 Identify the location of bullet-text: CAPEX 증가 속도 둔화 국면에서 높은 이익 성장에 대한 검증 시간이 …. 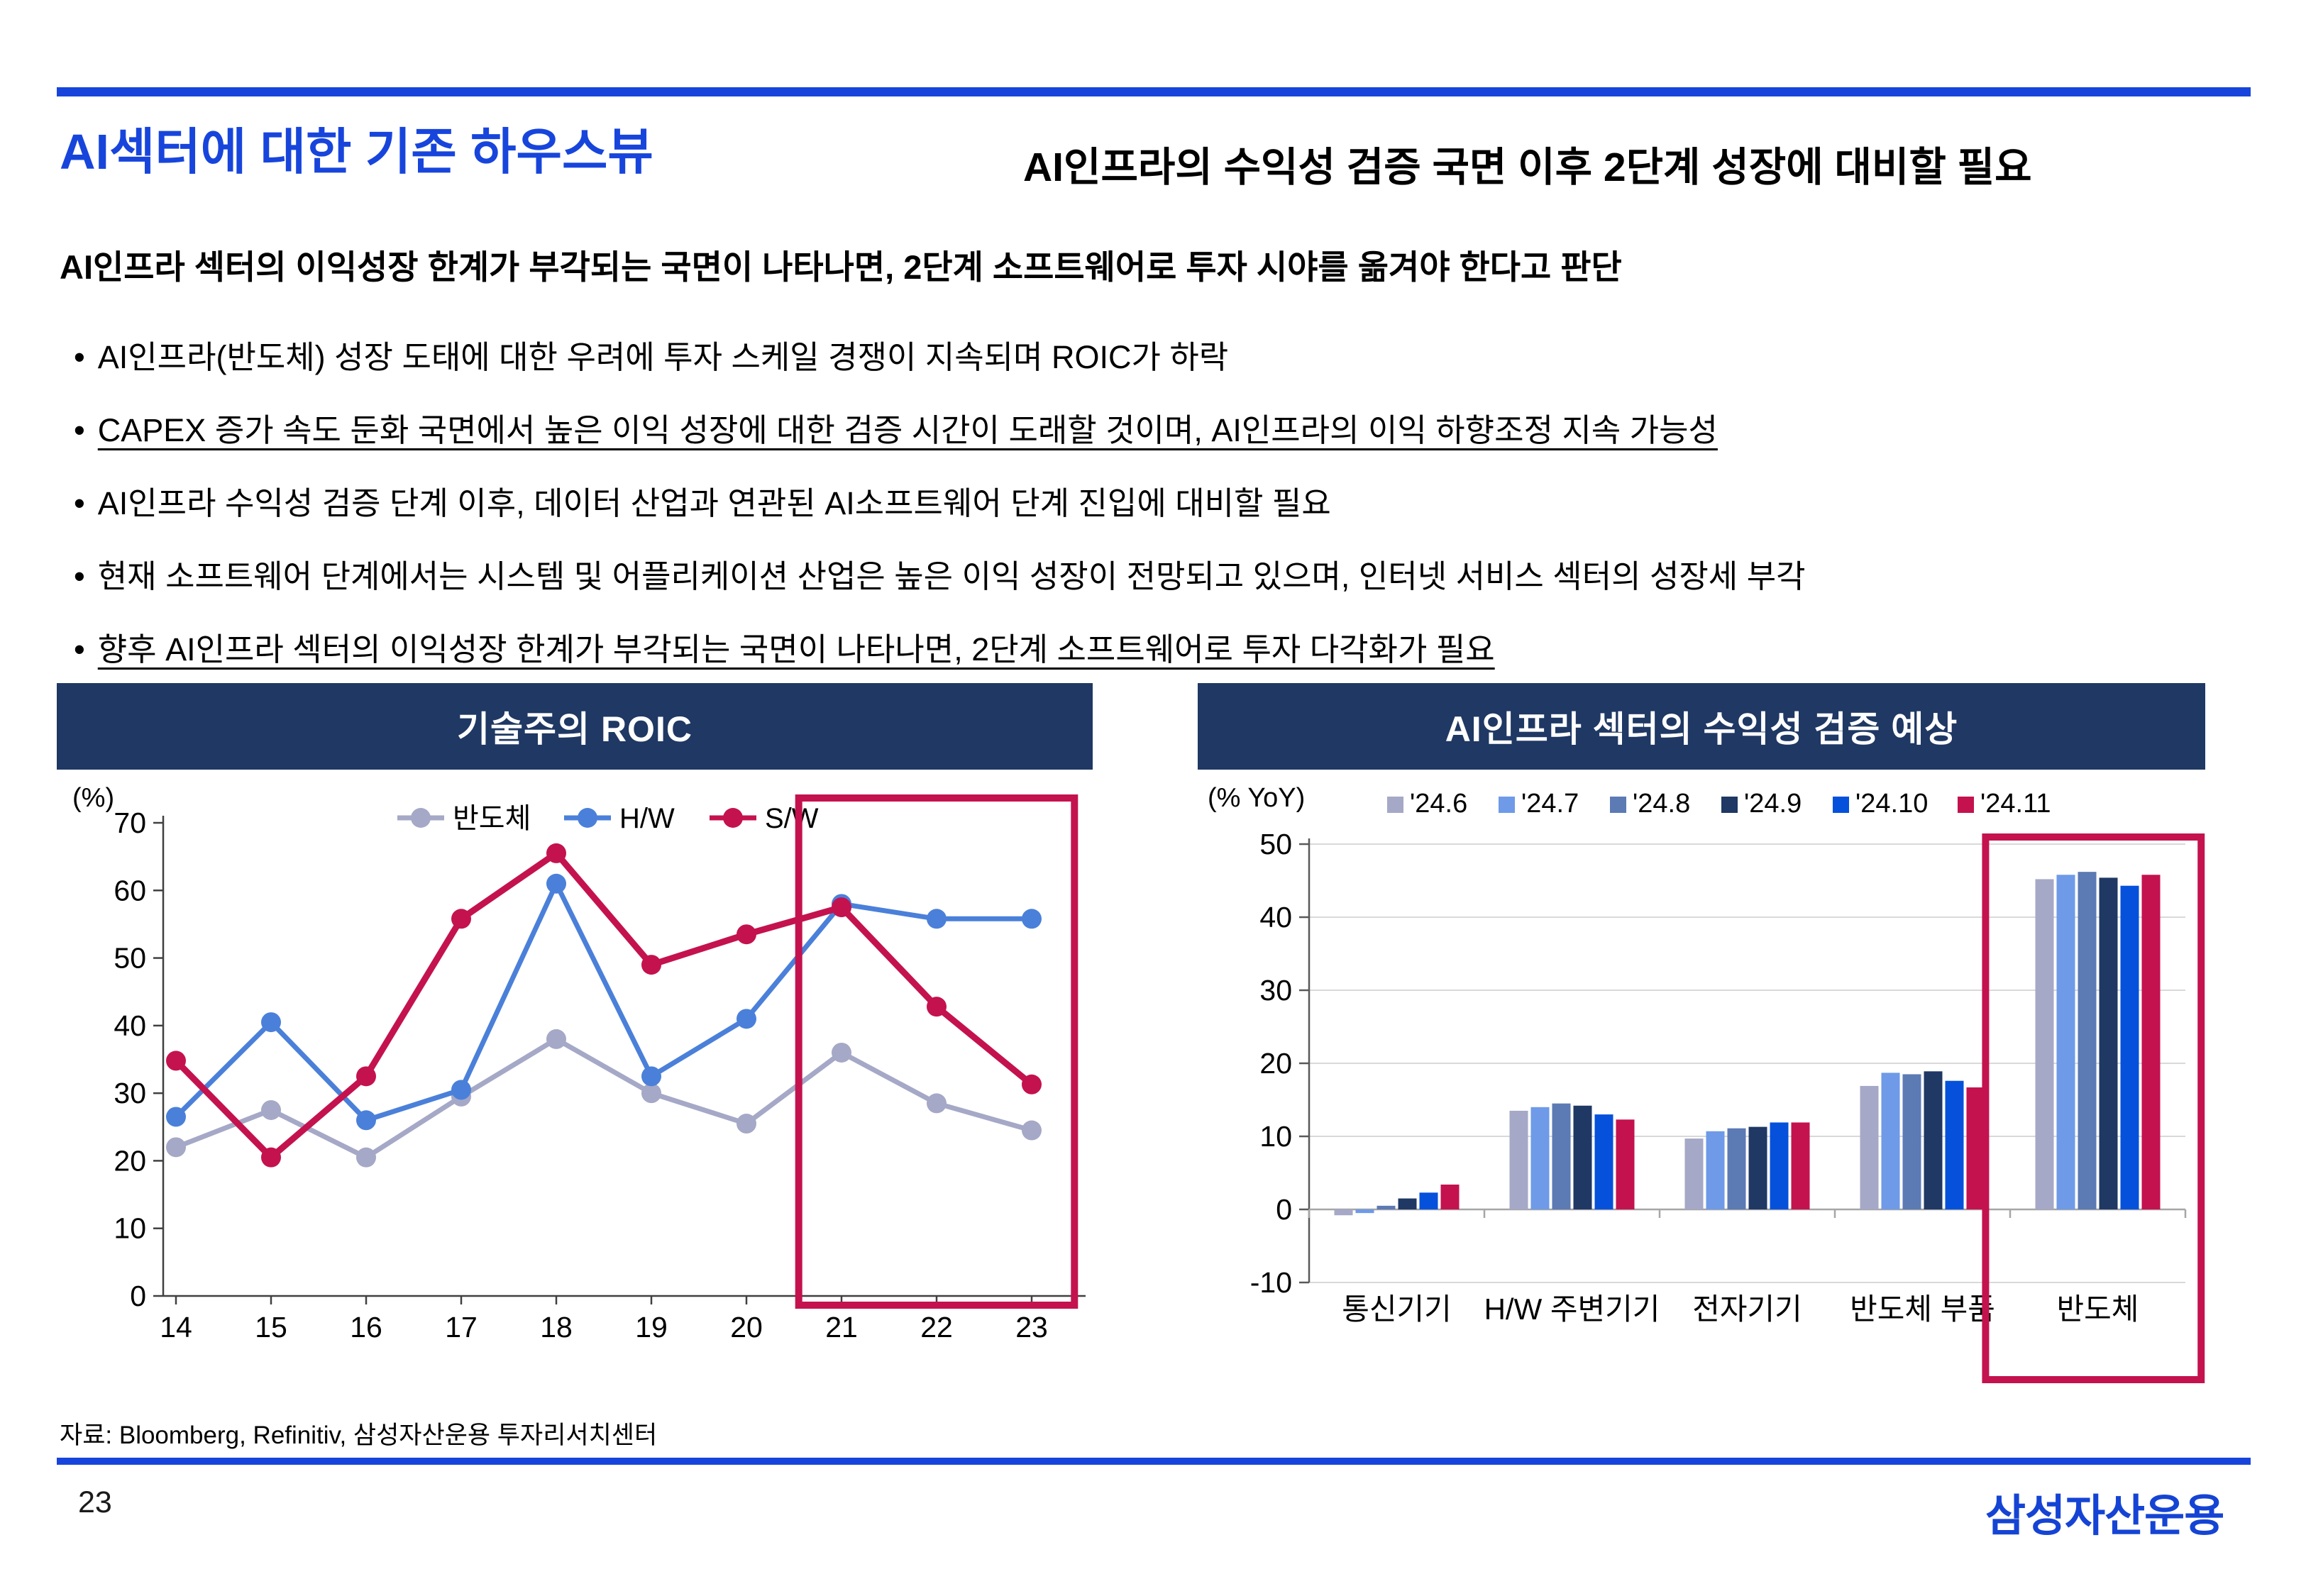
(907, 430).